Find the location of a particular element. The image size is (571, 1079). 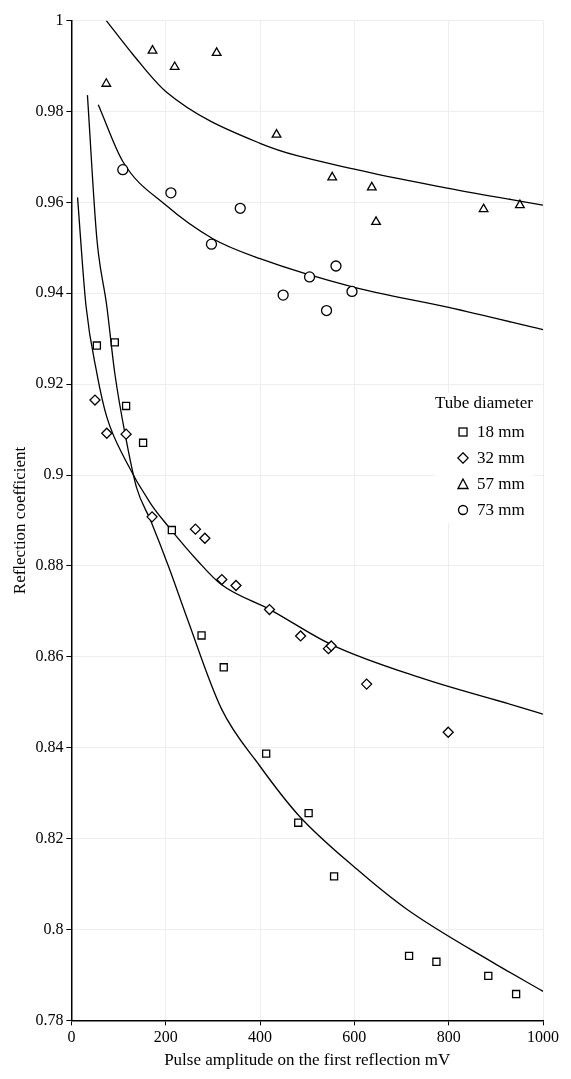

y-tick-label: 0.9 is located at coordinates (53, 474).